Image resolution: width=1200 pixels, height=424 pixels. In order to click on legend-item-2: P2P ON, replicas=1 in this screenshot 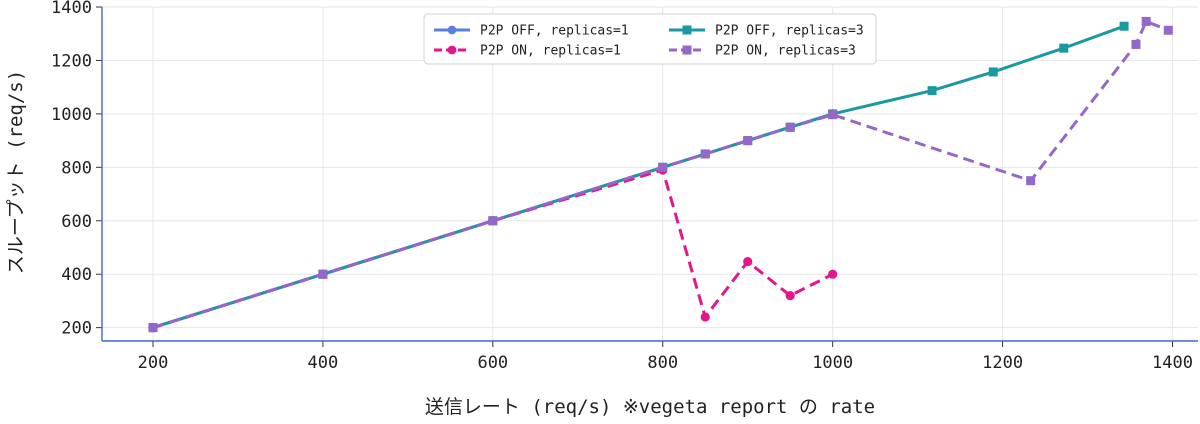, I will do `click(527, 51)`.